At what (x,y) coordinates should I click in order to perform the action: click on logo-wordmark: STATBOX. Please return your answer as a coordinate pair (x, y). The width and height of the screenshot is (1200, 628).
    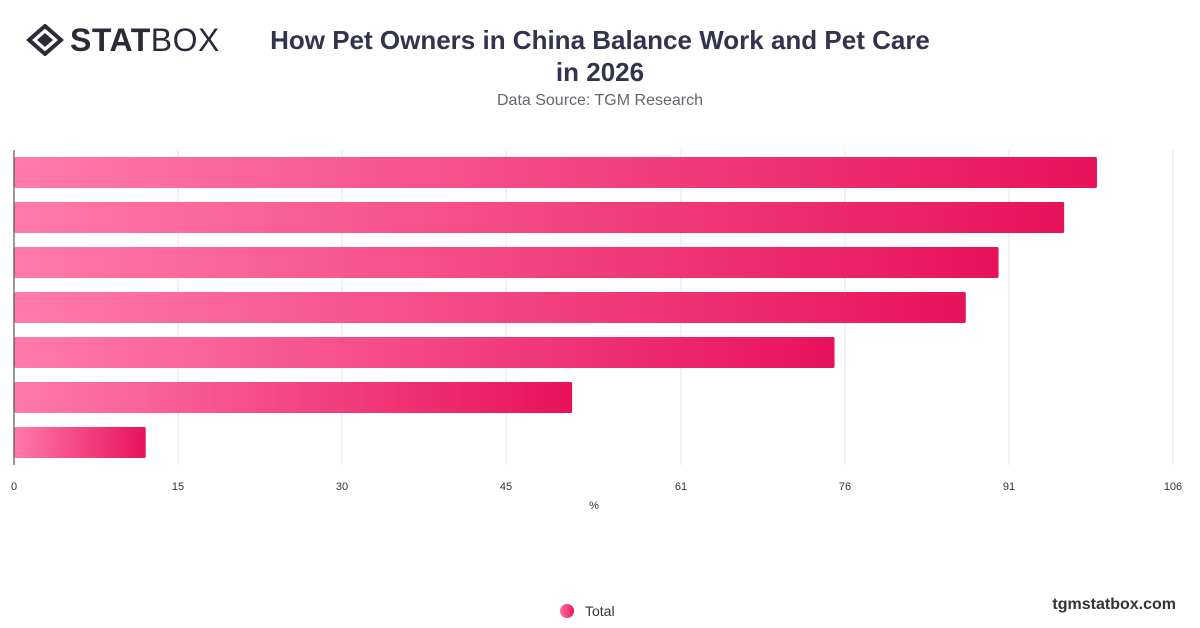
    Looking at the image, I should click on (145, 40).